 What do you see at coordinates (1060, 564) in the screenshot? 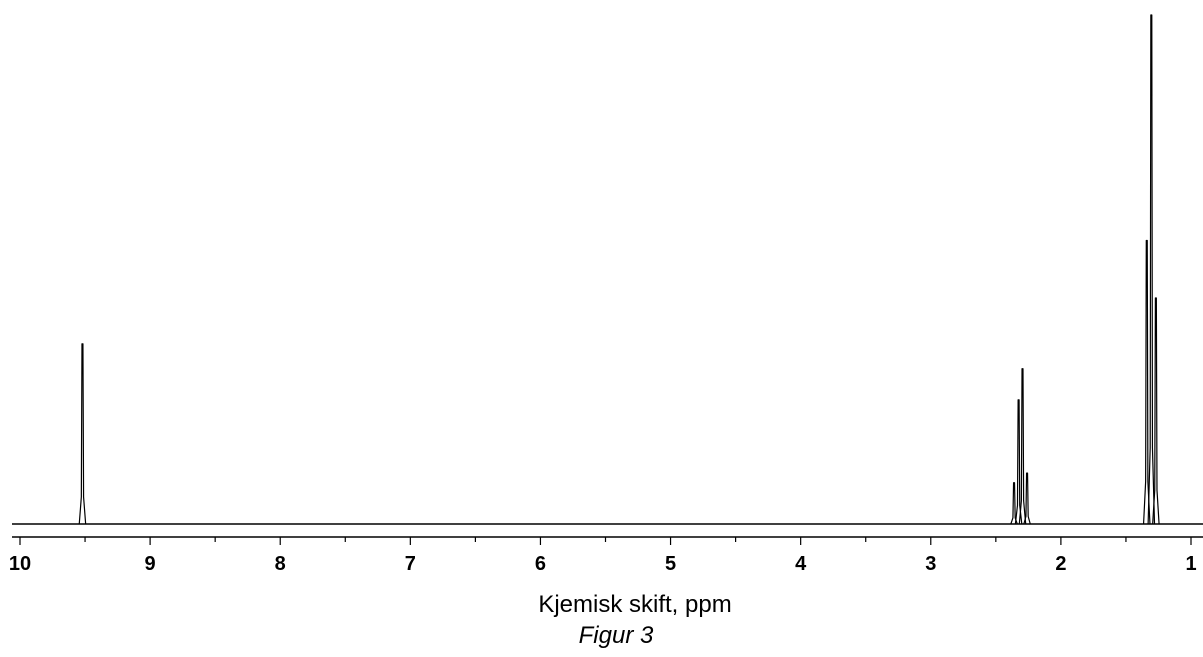
I see `x-tick-label-2: 2` at bounding box center [1060, 564].